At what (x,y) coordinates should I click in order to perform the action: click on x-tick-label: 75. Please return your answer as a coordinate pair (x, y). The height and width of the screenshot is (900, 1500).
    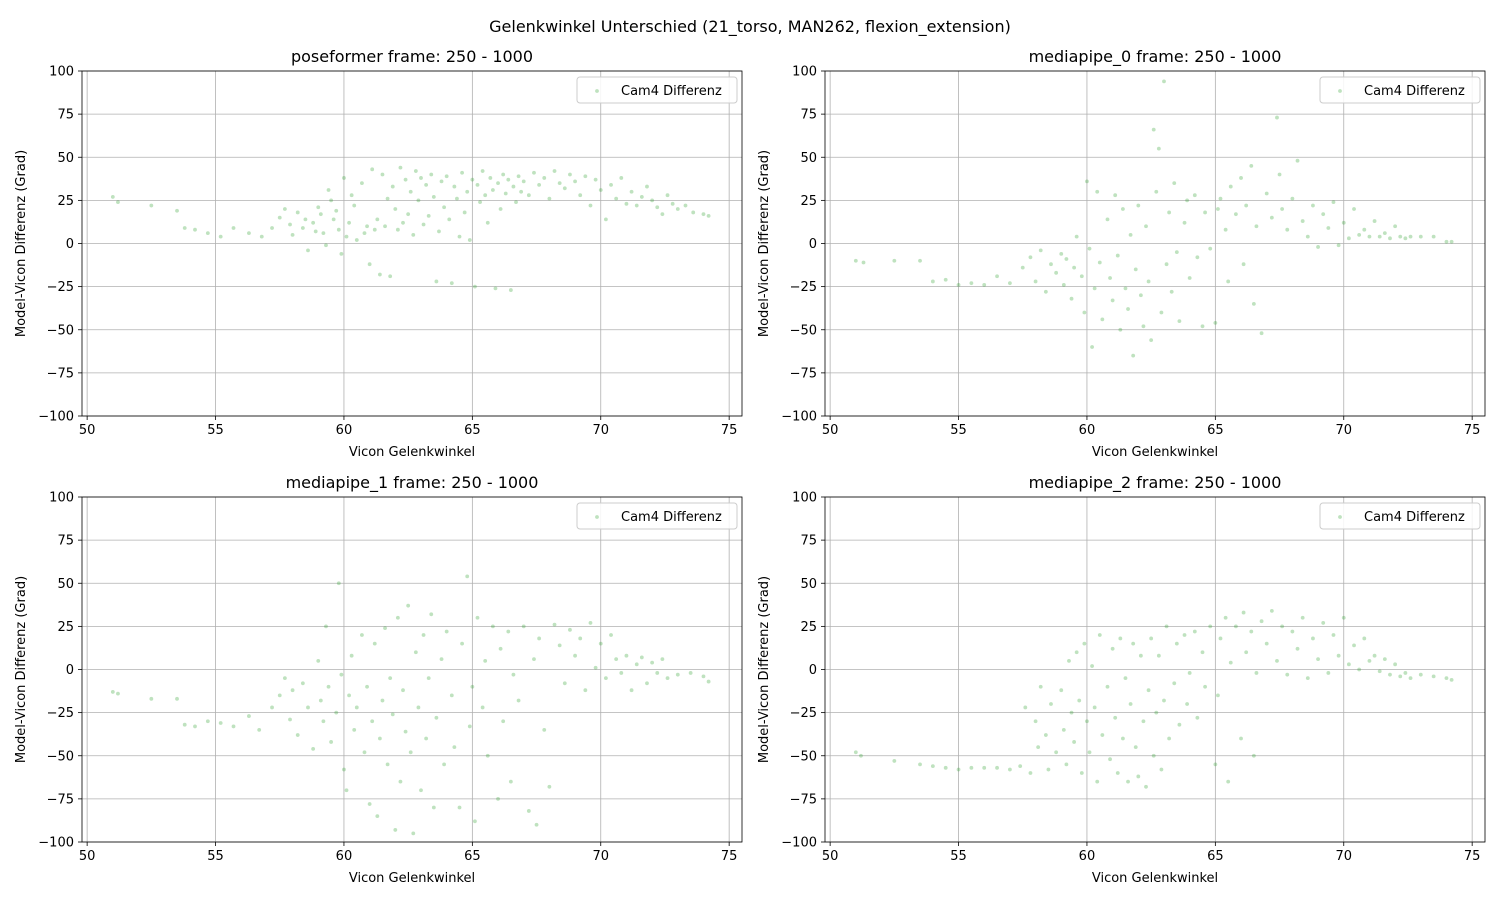
    Looking at the image, I should click on (1472, 856).